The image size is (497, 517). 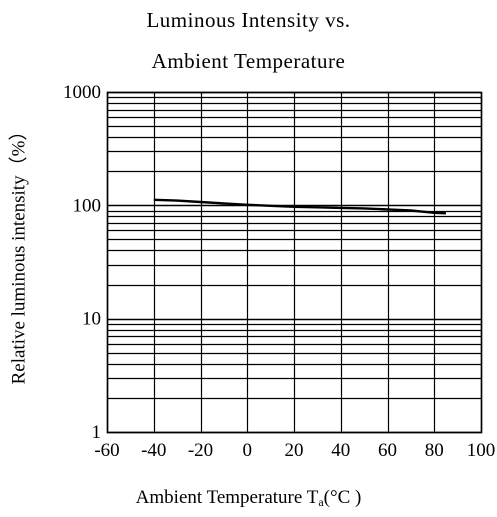 I want to click on y-tick-label: 100, so click(x=87, y=205).